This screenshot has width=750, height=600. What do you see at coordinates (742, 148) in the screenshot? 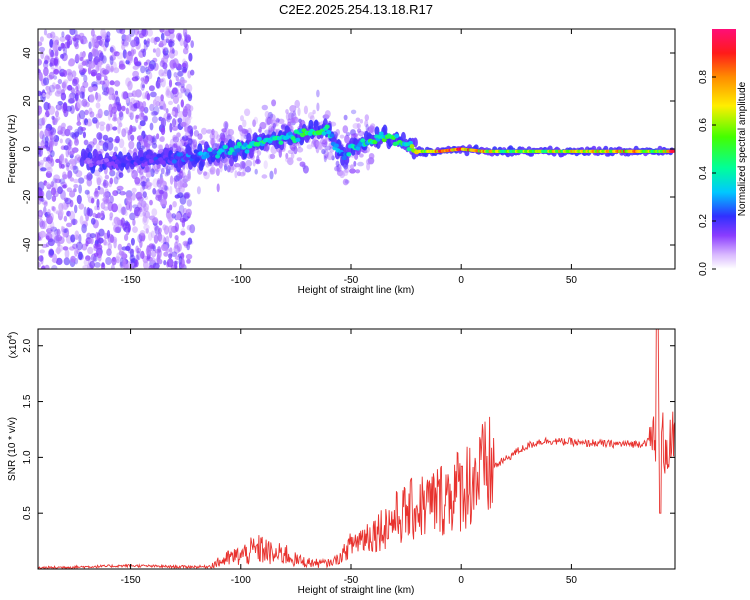
I see `colorbar-label: Normalized spectral amplitude` at bounding box center [742, 148].